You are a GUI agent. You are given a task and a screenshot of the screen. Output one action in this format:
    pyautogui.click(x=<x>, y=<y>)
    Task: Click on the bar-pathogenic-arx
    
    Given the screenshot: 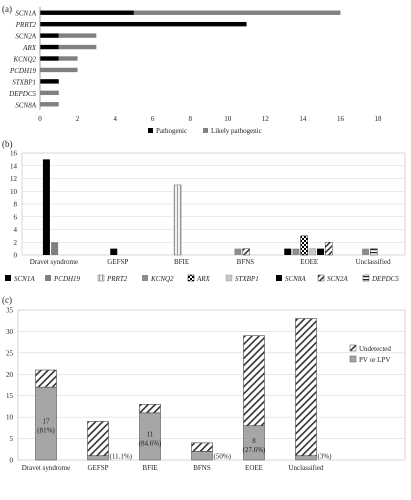 What is the action you would take?
    pyautogui.click(x=49, y=47)
    